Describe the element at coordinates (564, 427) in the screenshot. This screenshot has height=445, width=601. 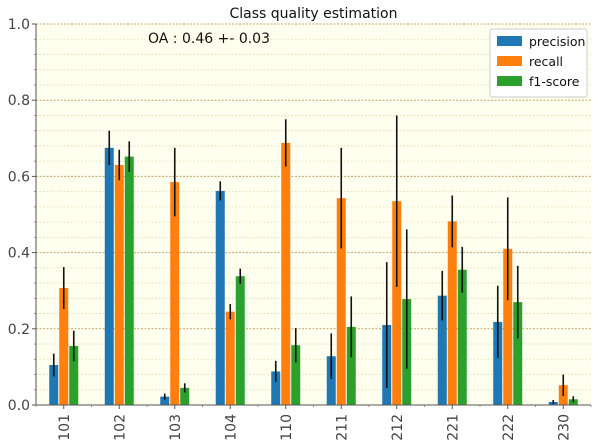
I see `x-tick-label: 230` at that location.